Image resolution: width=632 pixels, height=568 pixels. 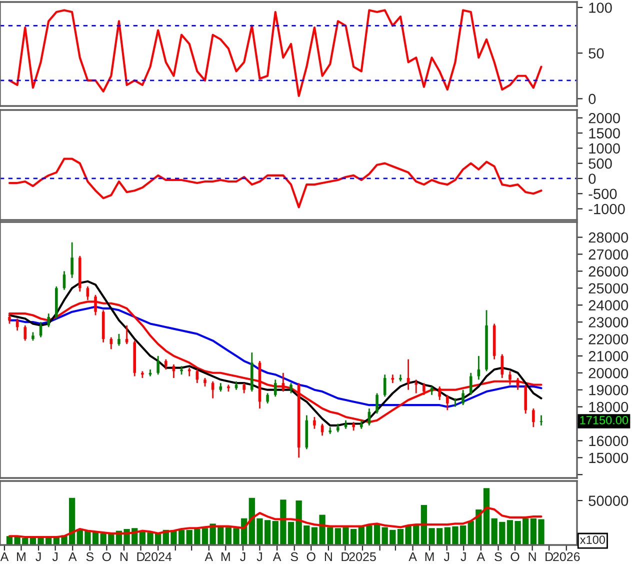 I want to click on y-tick-label: 100, so click(x=600, y=7).